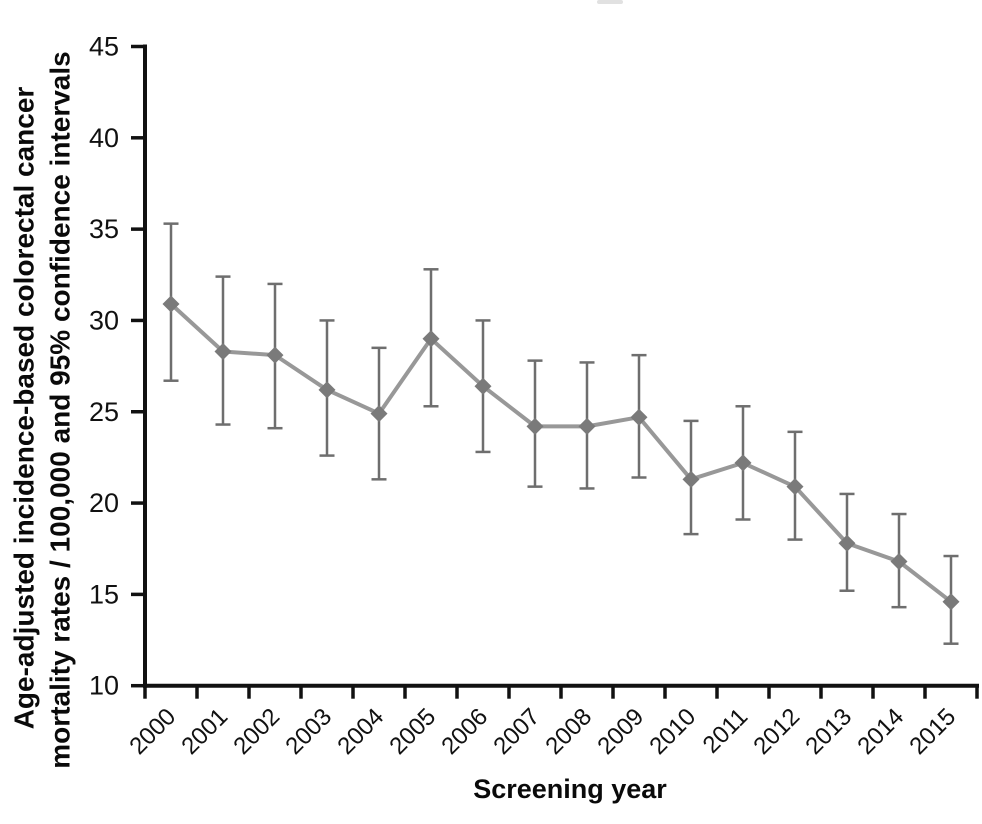 The width and height of the screenshot is (982, 824). What do you see at coordinates (327, 390) in the screenshot?
I see `data-point-2003` at bounding box center [327, 390].